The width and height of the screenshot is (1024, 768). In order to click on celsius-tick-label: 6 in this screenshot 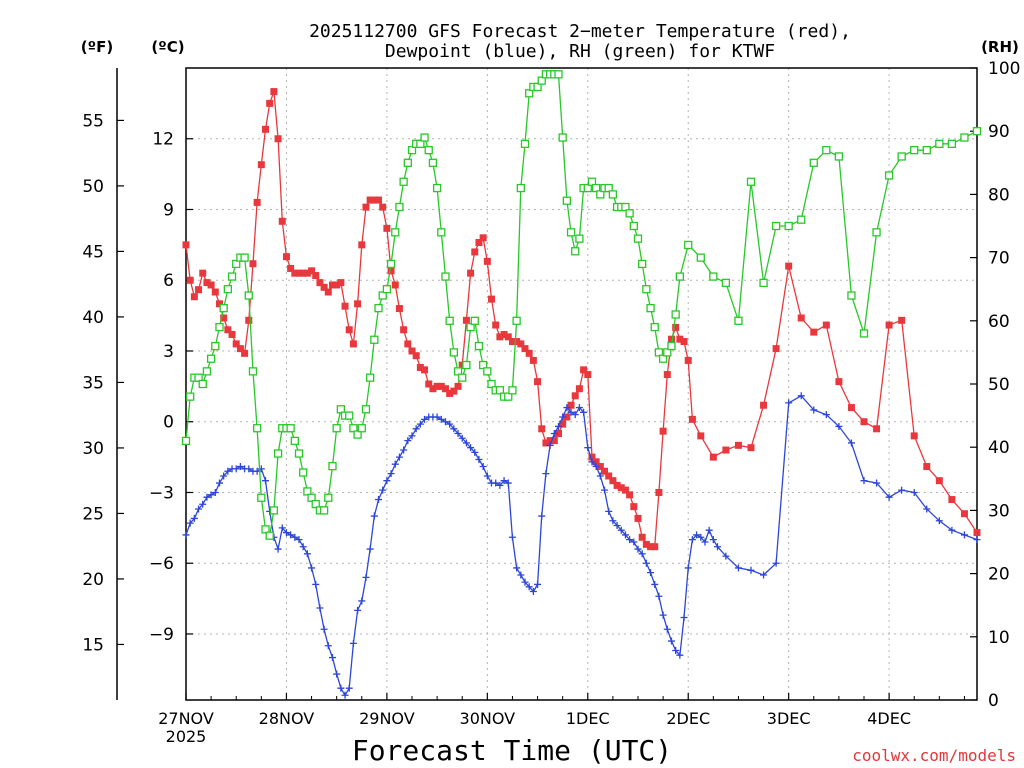, I will do `click(168, 281)`.